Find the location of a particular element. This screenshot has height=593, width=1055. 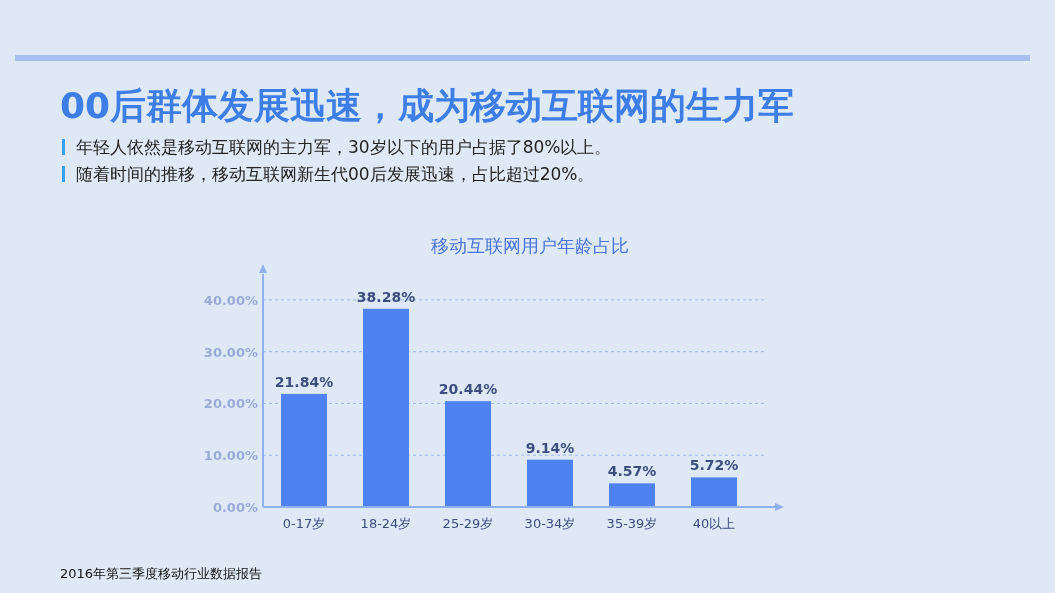

x-tick-label: 35-39岁 is located at coordinates (632, 523).